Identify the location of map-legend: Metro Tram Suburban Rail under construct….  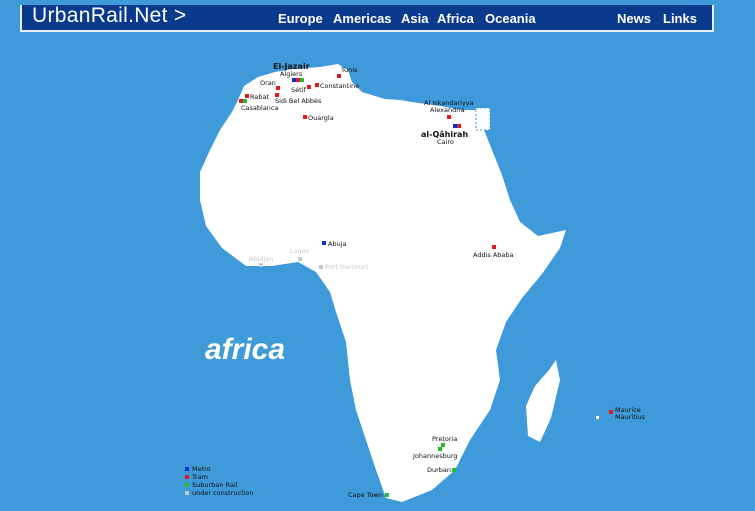
(219, 481).